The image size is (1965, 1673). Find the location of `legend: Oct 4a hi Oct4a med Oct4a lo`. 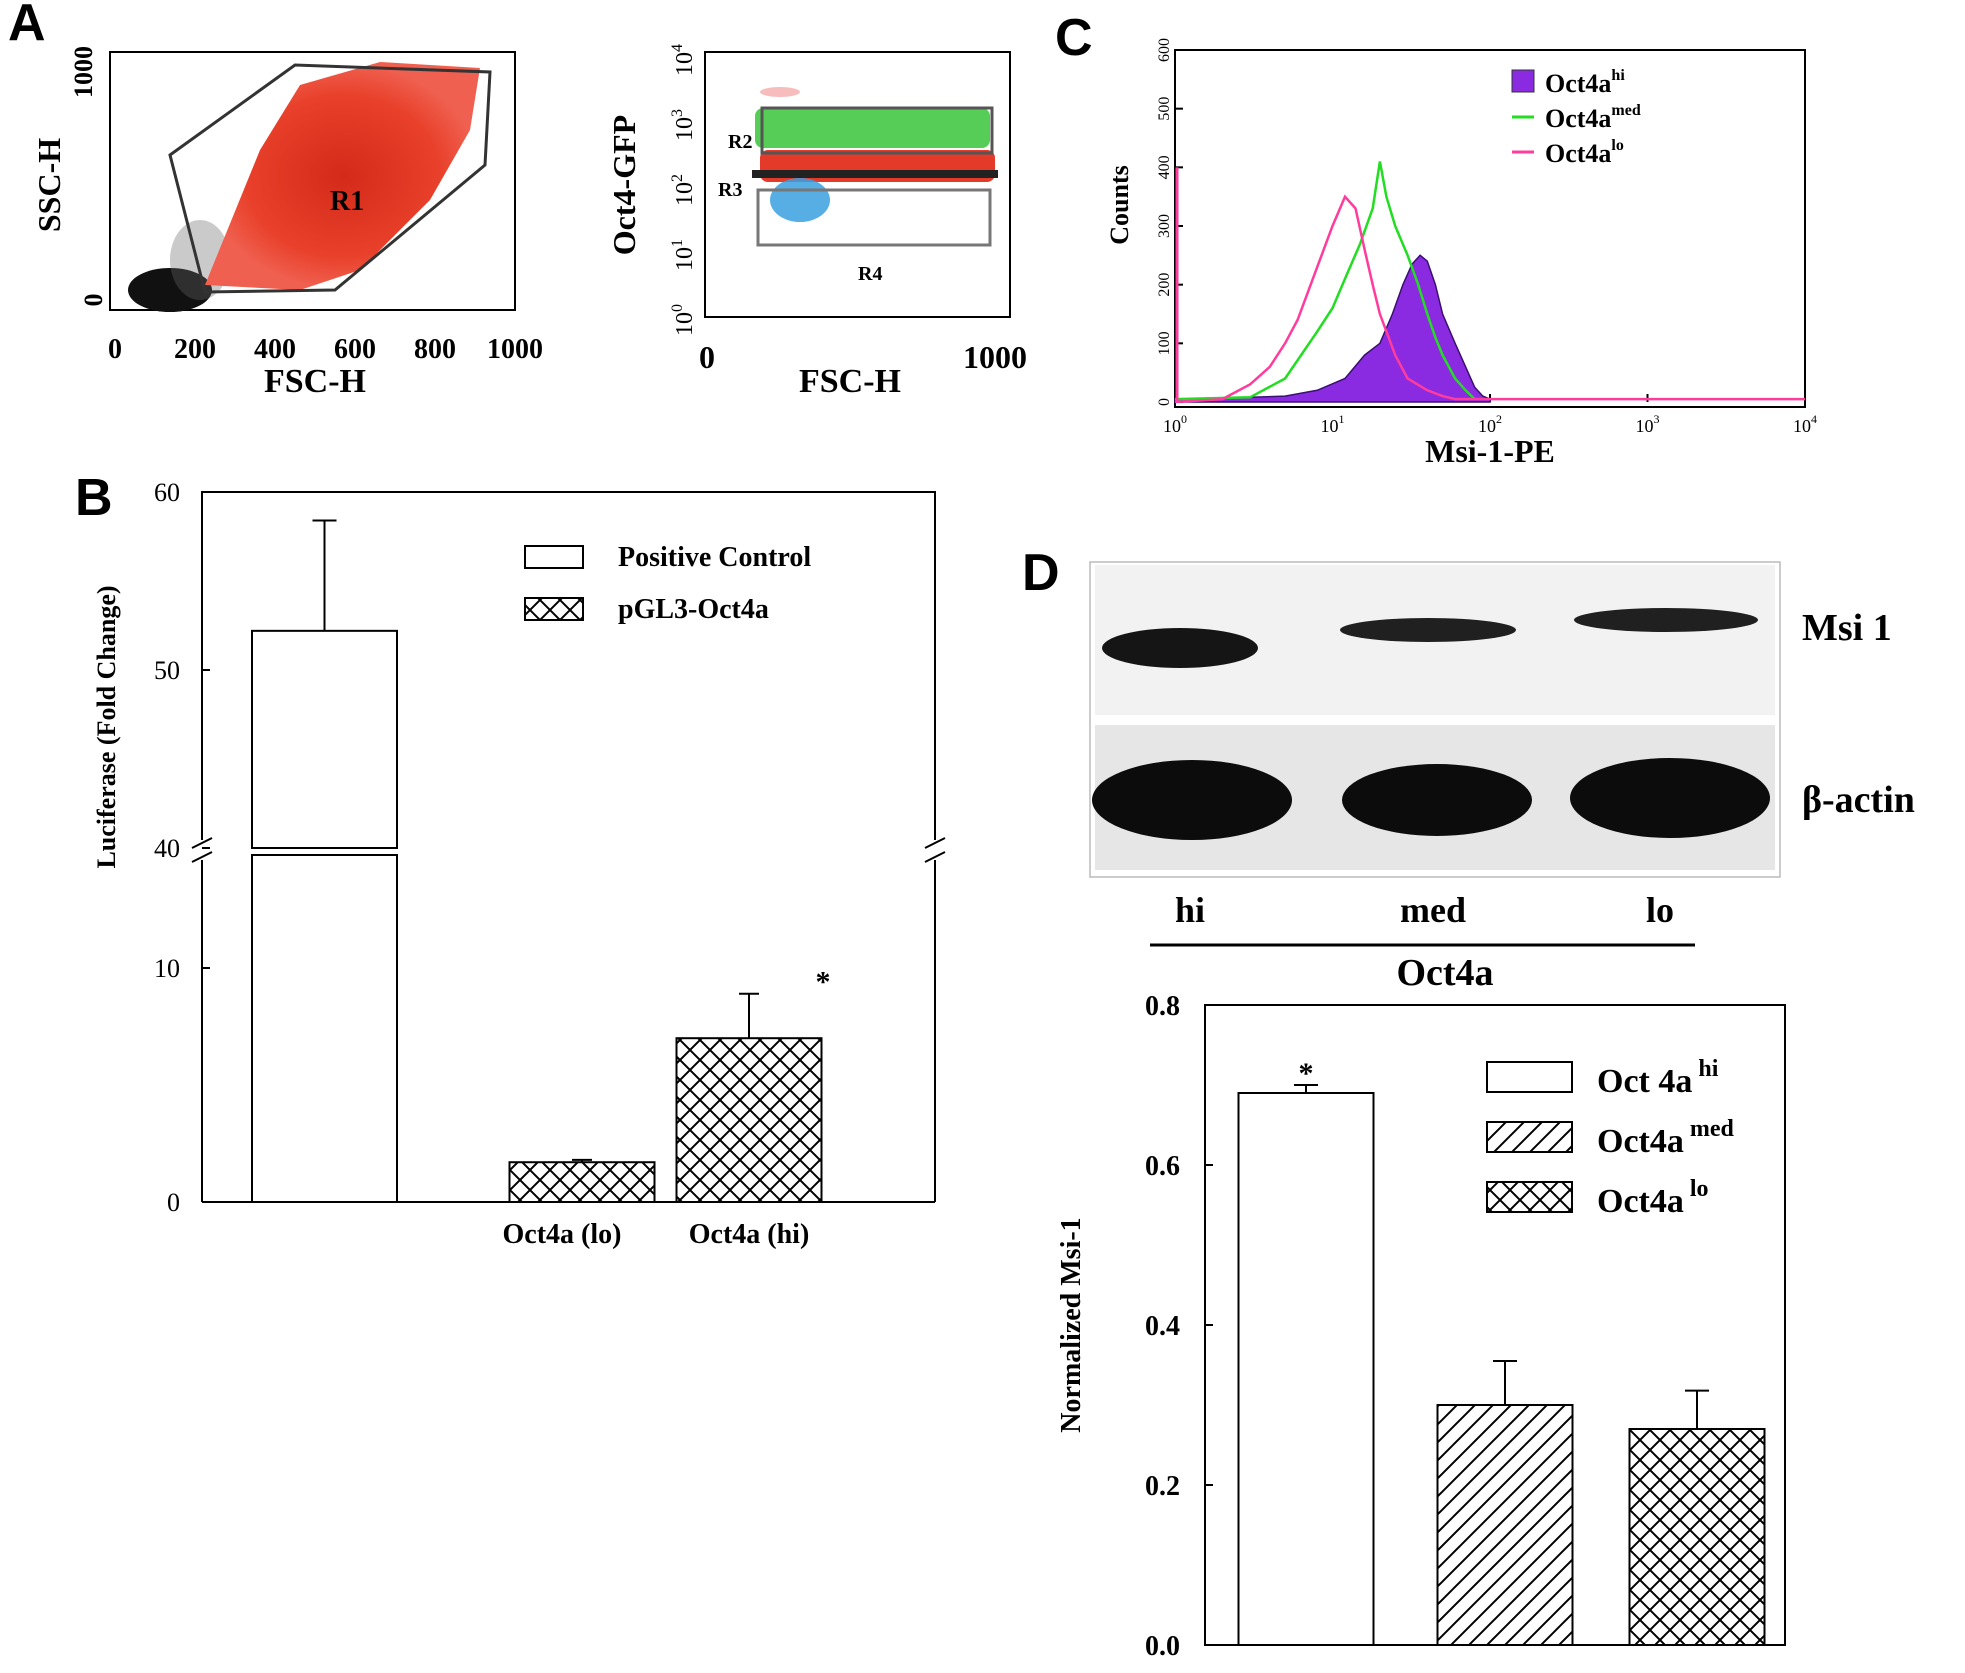

legend: Oct 4a hi Oct4a med Oct4a lo is located at coordinates (1610, 1138).